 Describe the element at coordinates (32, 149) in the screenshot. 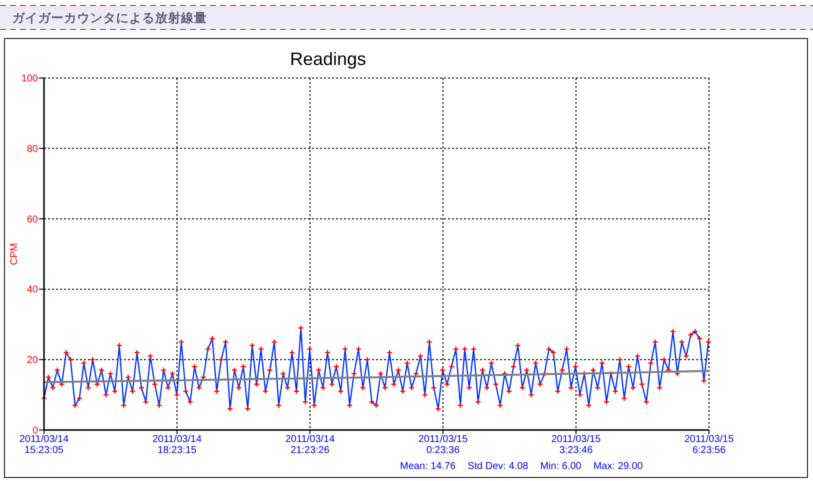

I see `ytick-label: 80` at that location.